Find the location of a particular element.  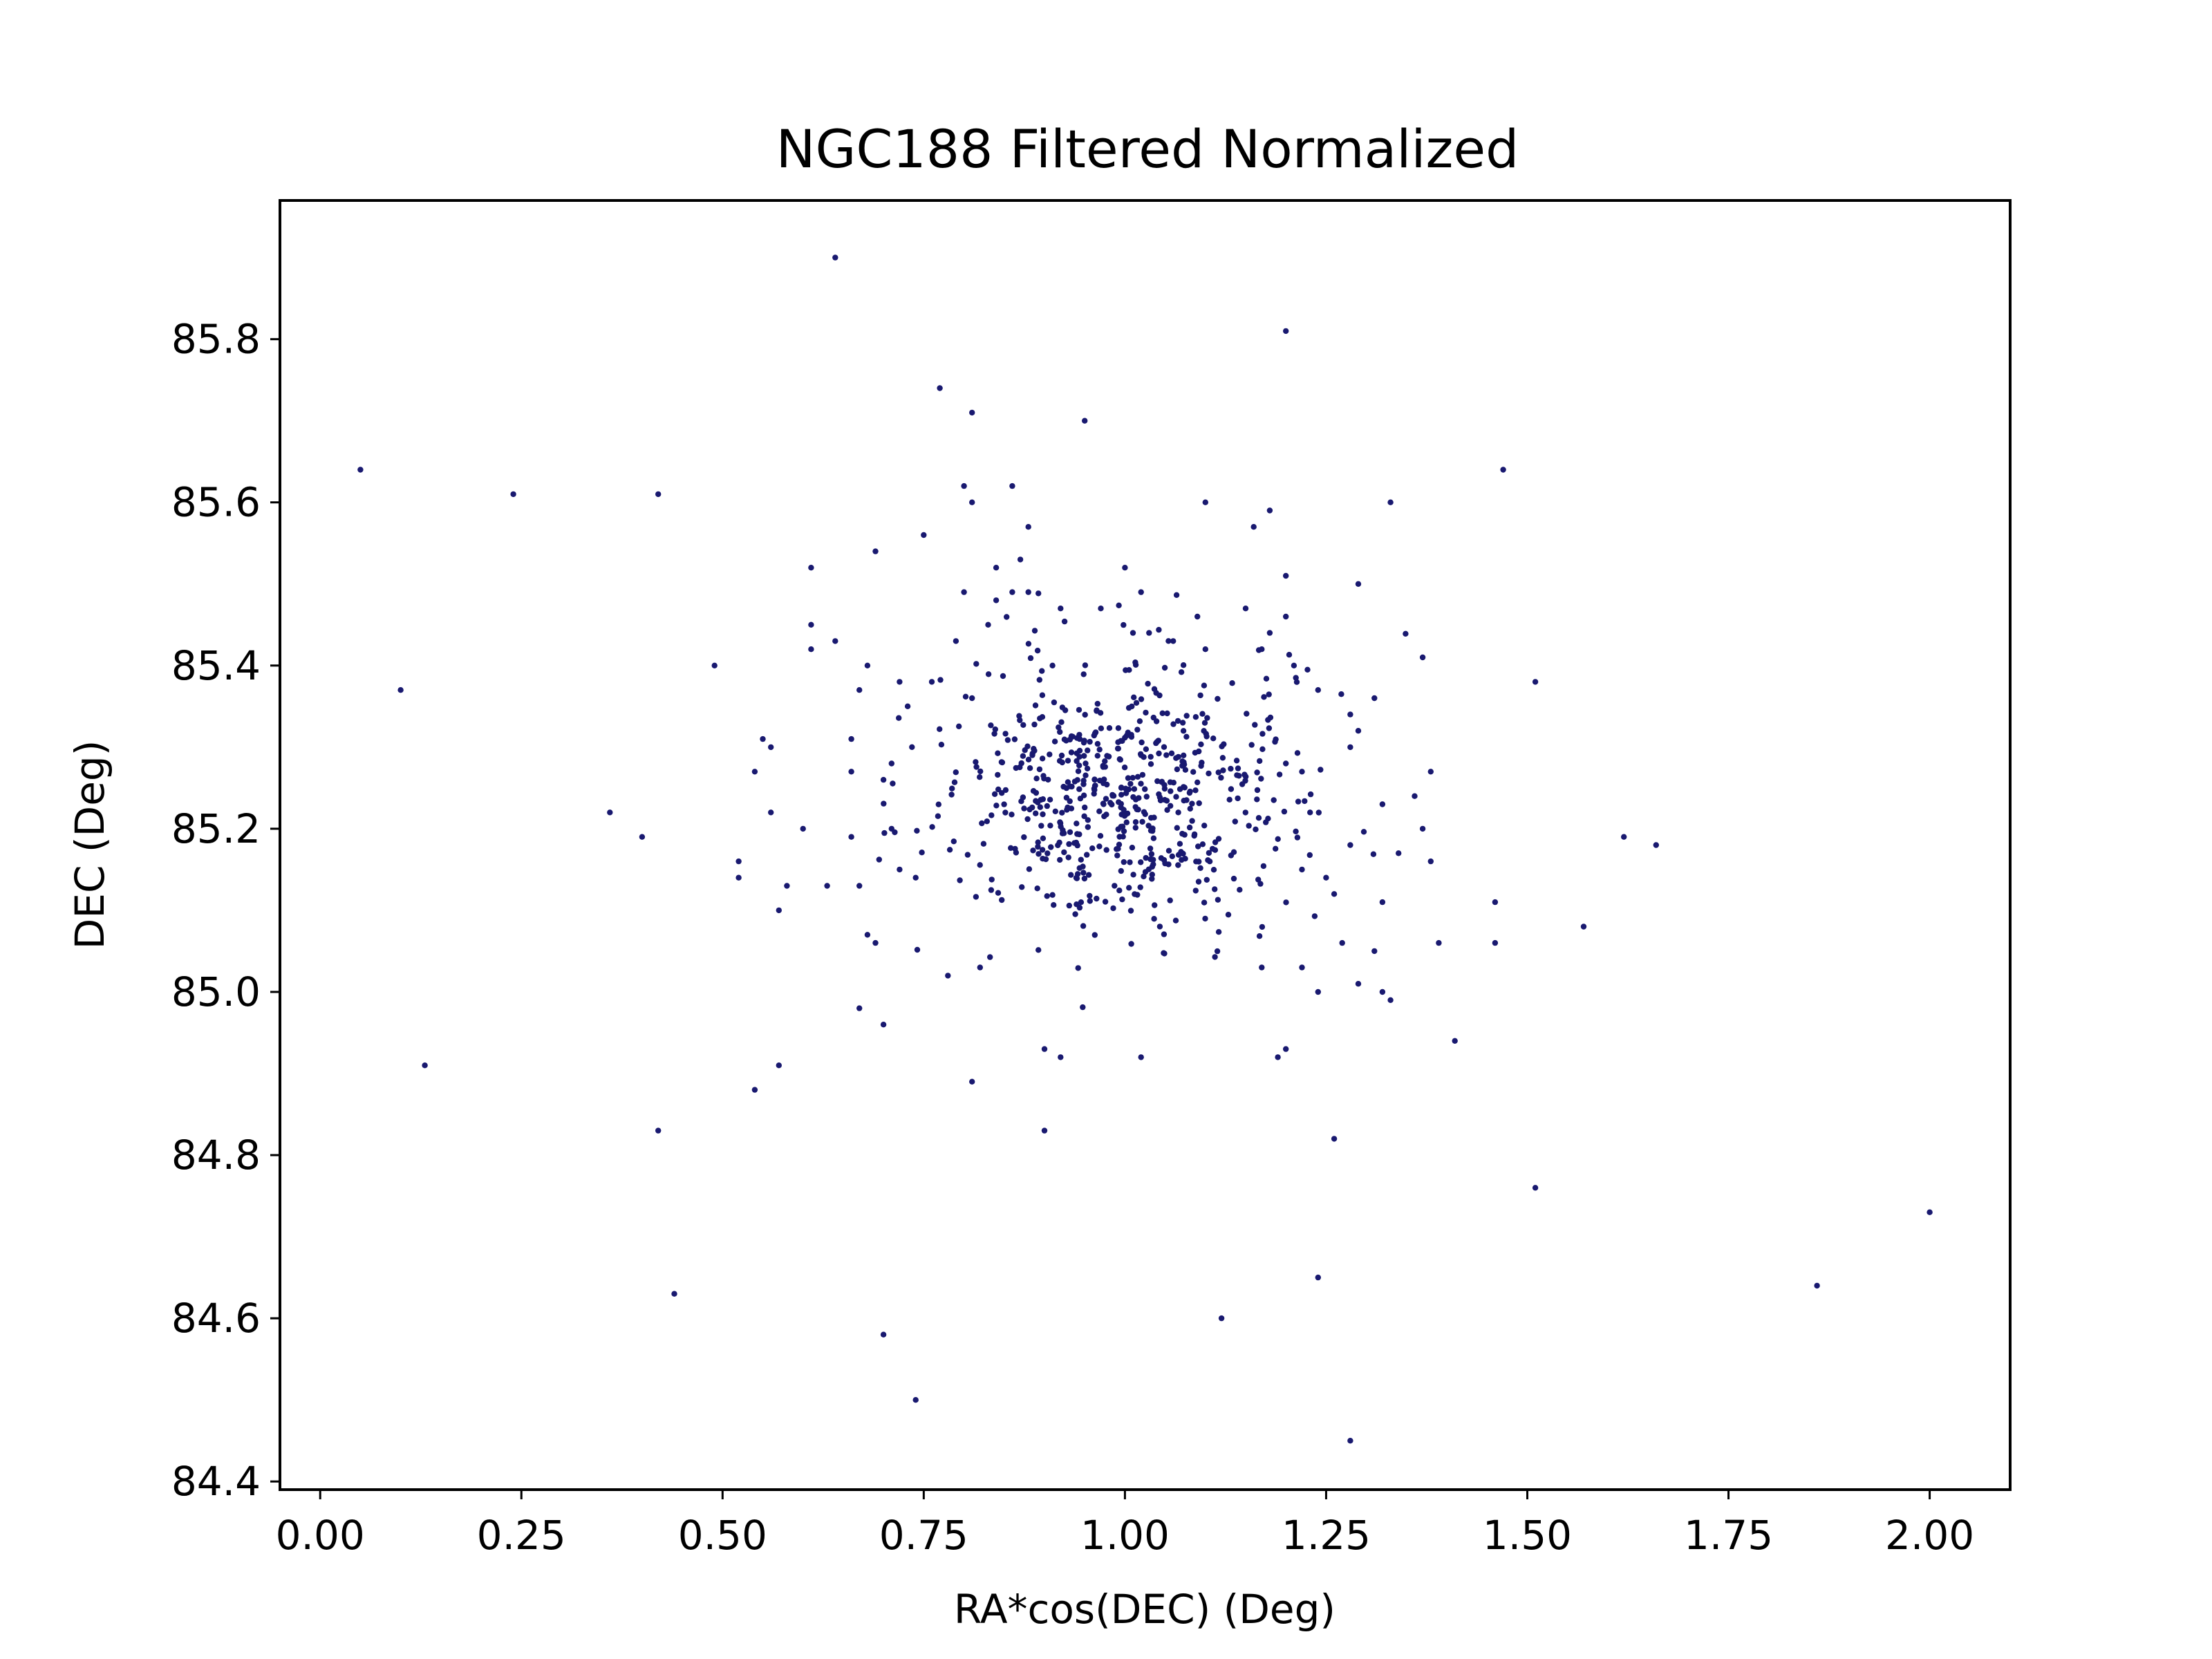

x-axis-label: RA*cos(DEC) (Deg) is located at coordinates (1145, 1610).